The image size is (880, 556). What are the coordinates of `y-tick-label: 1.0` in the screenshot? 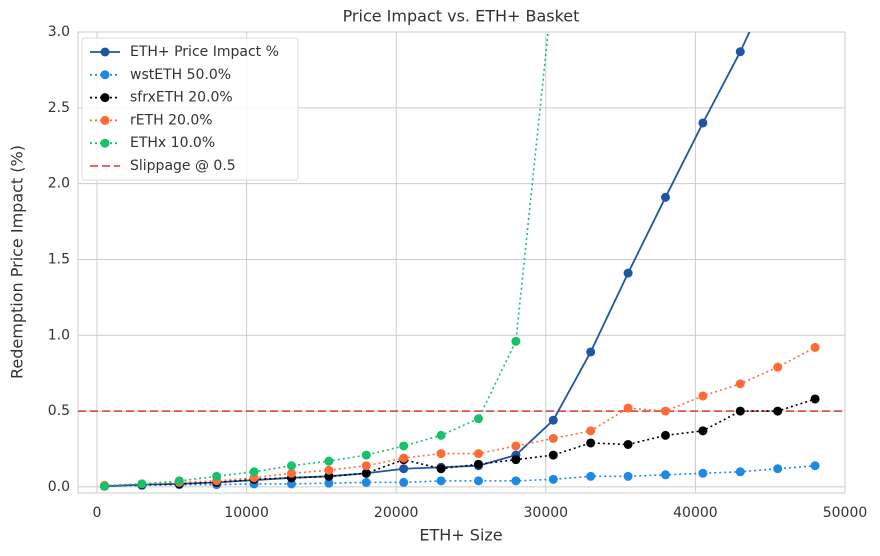 It's located at (59, 335).